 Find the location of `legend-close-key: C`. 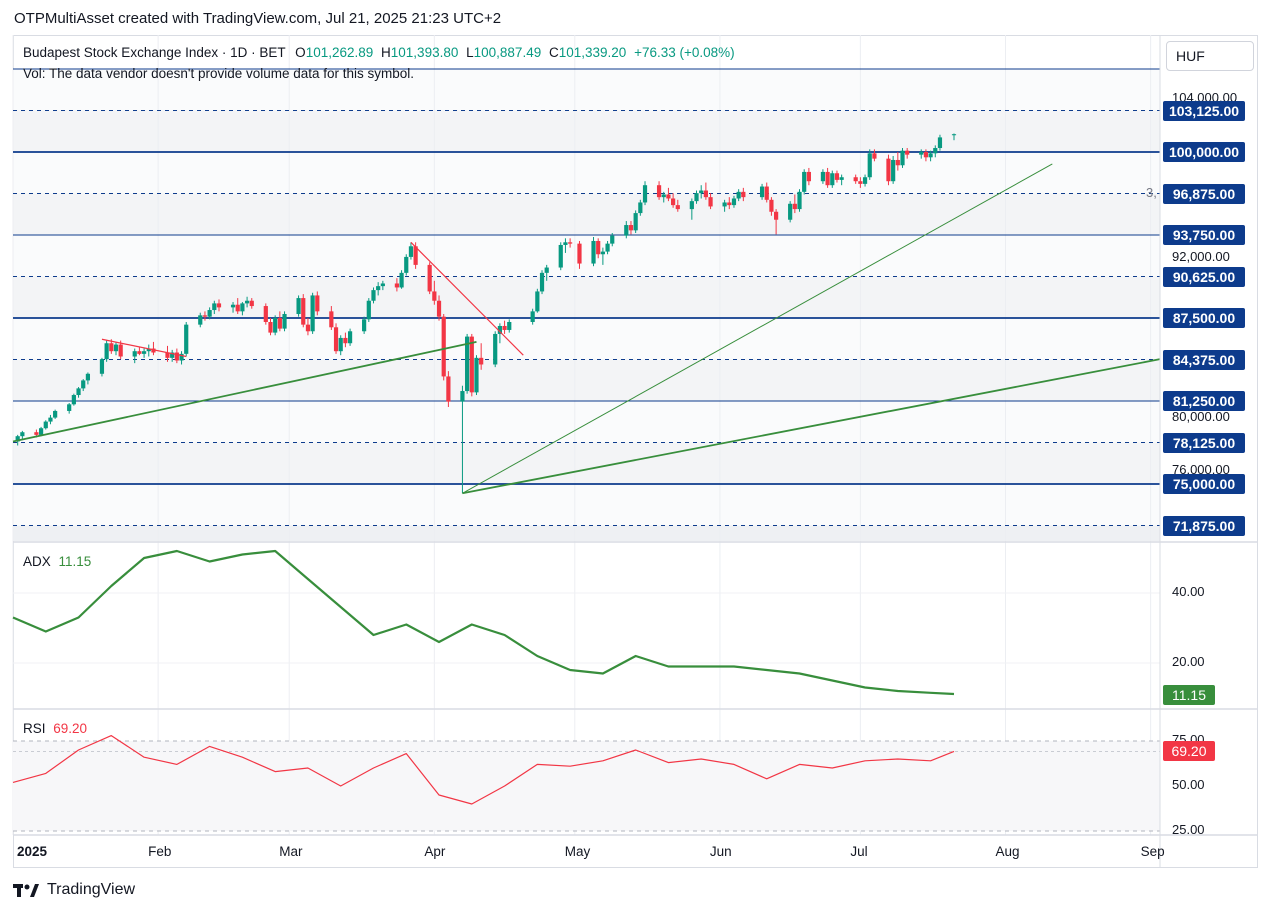

legend-close-key: C is located at coordinates (553, 52).